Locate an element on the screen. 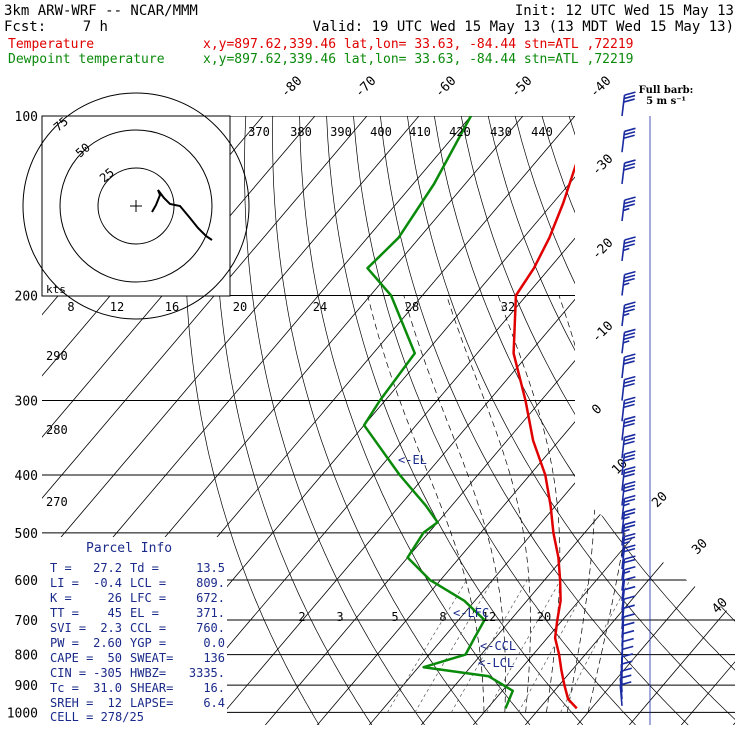 This screenshot has height=740, width=740. pressure-tick-label: 400 is located at coordinates (26, 476).